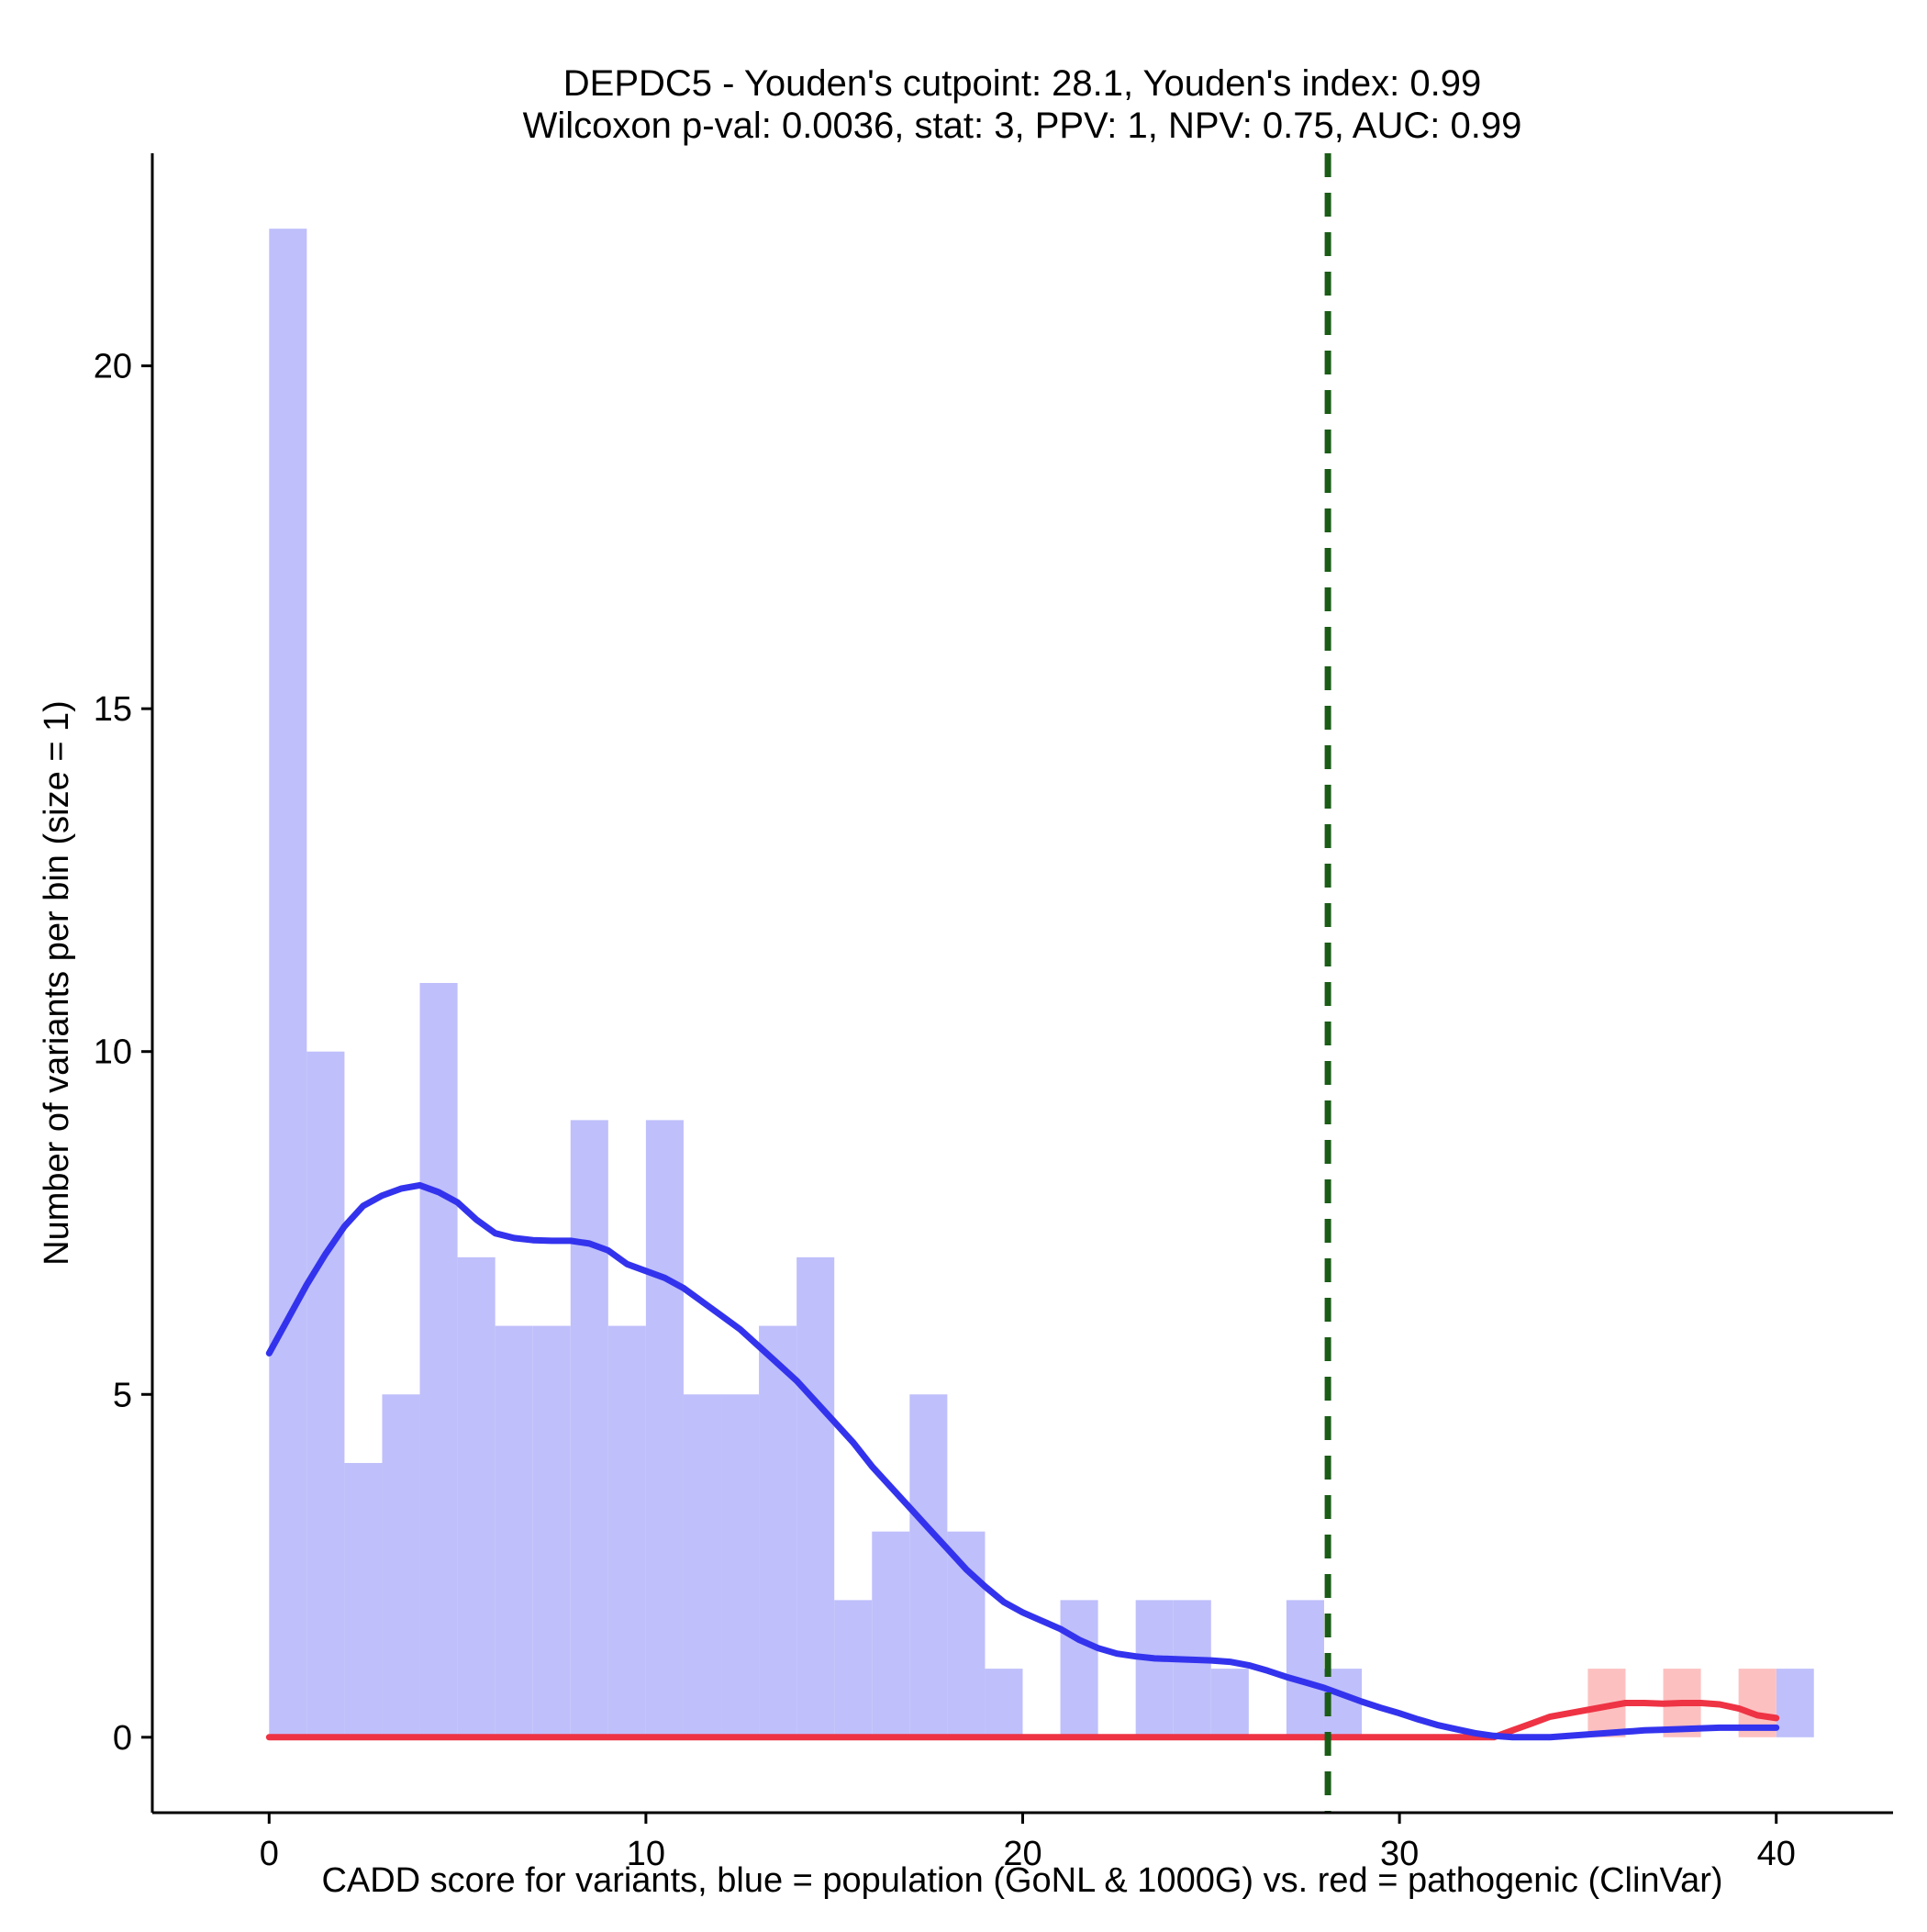  I want to click on y-tick-label: 5, so click(123, 1395).